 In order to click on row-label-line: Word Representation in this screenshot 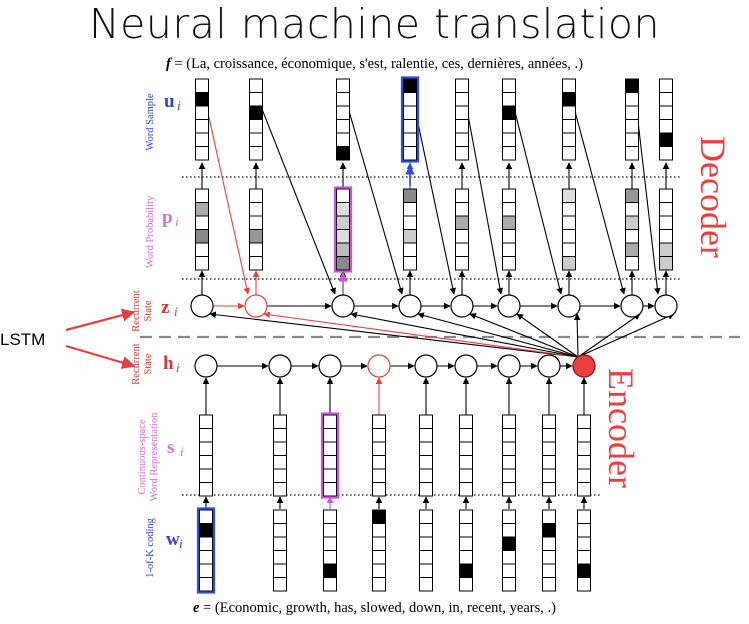, I will do `click(154, 456)`.